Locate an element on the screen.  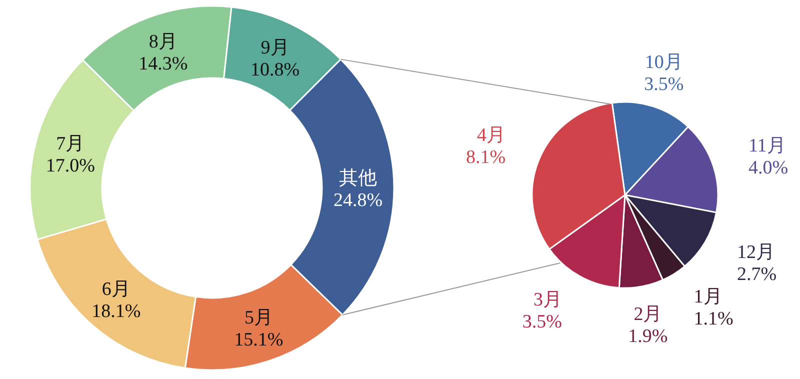
slice-label: 9月 is located at coordinates (275, 47).